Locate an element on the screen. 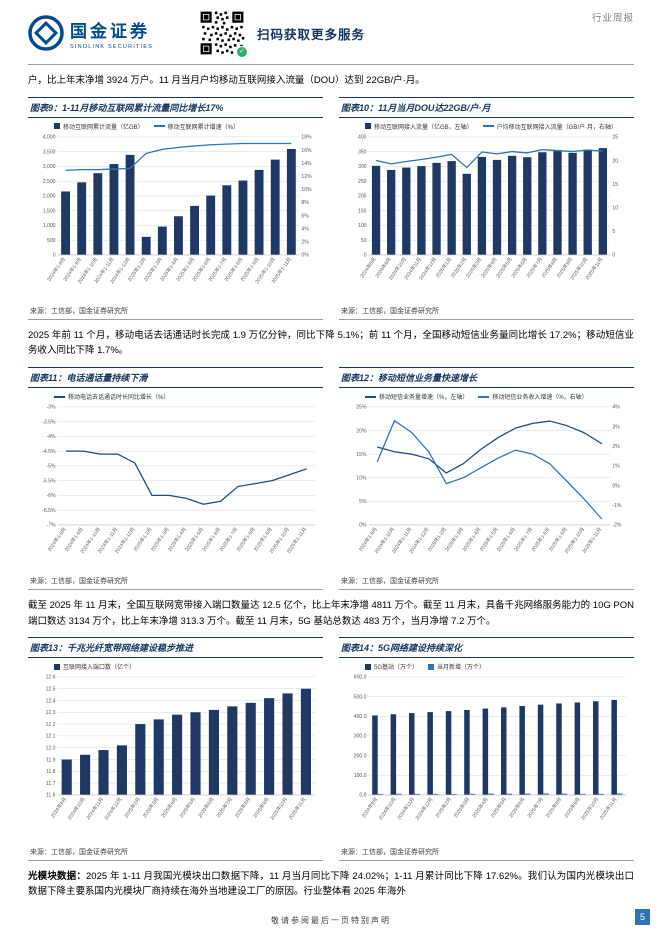  legend-item: 互联网接入端口数（亿个） is located at coordinates (94, 666).